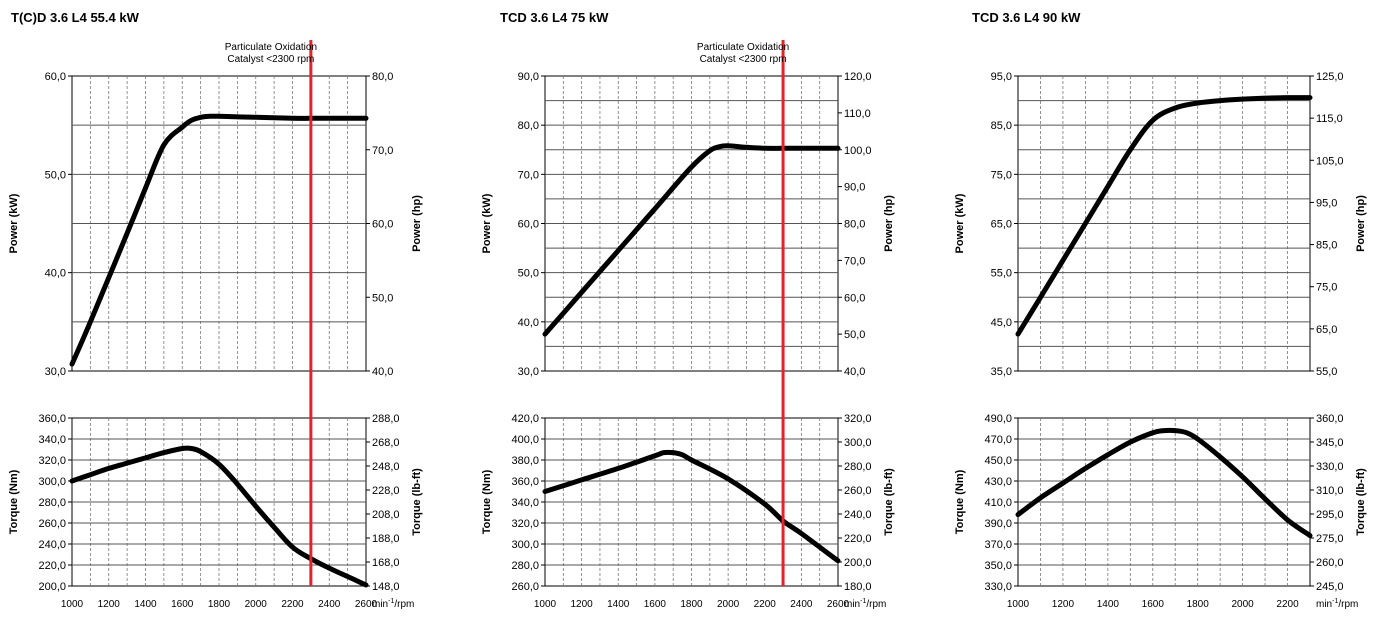 This screenshot has height=620, width=1386. What do you see at coordinates (998, 461) in the screenshot?
I see `torque-left-tick-label: 450,0` at bounding box center [998, 461].